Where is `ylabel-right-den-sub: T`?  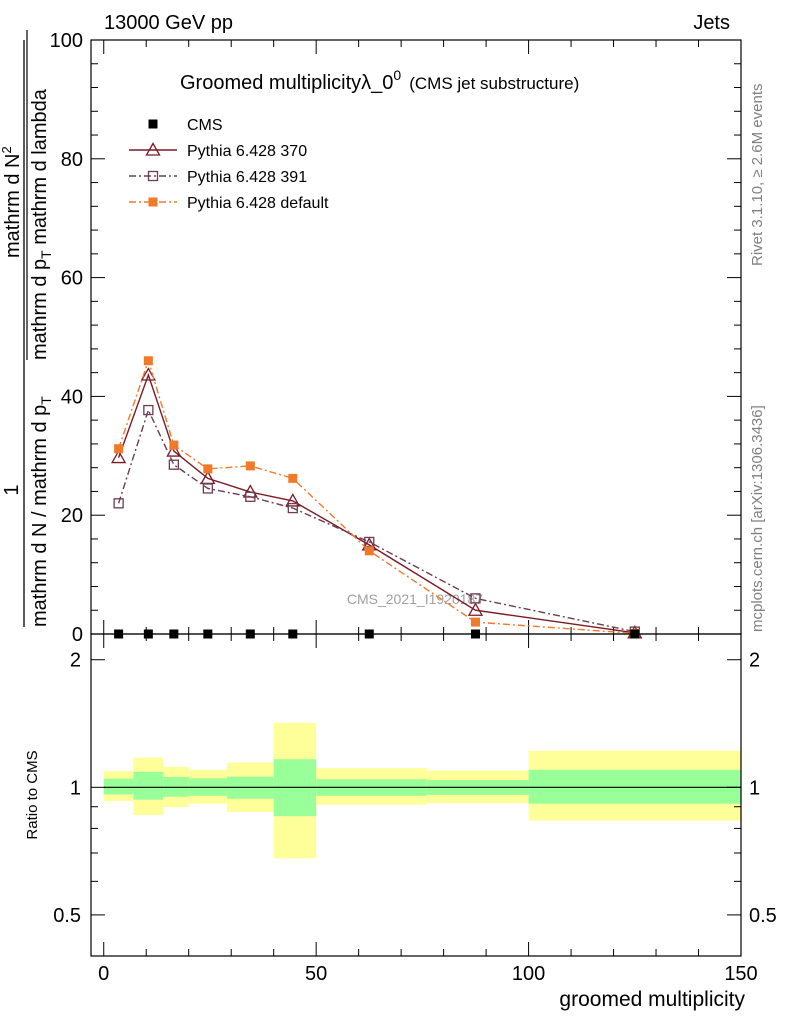 ylabel-right-den-sub: T is located at coordinates (46, 254).